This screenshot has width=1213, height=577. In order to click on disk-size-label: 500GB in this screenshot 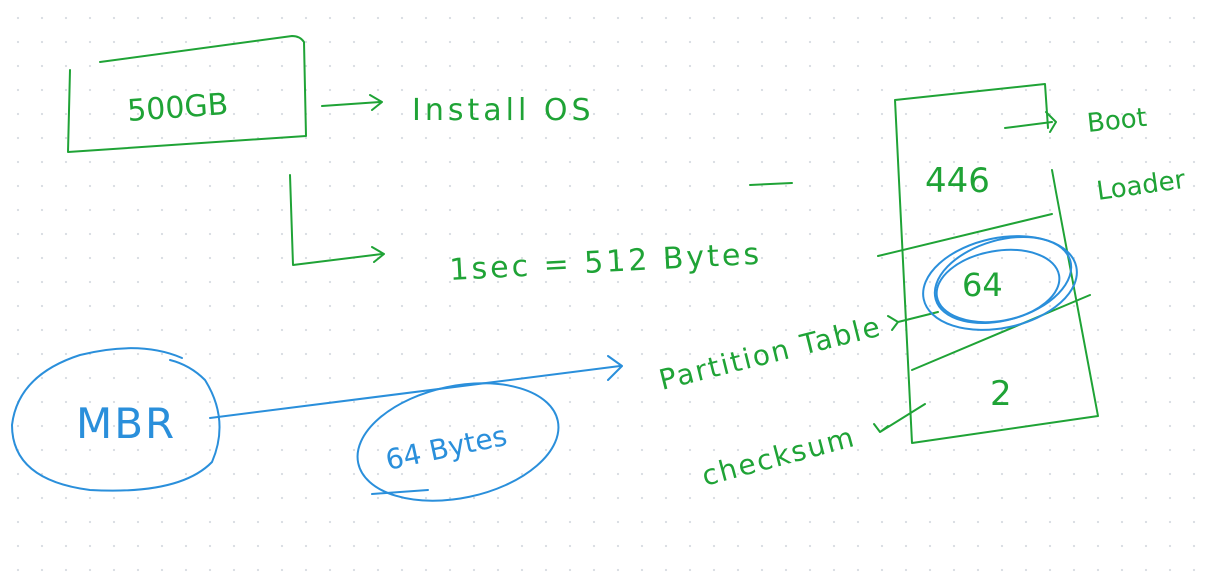, I will do `click(177, 108)`.